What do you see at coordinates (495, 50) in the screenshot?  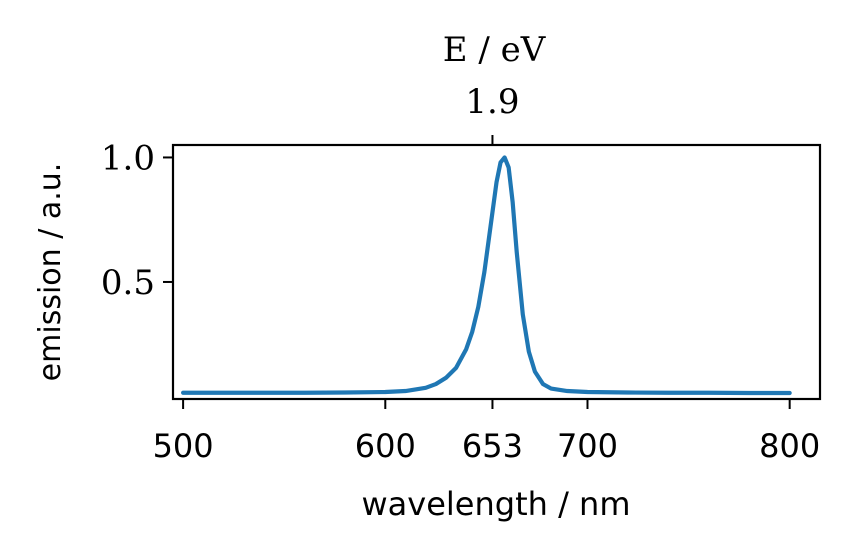 I see `top-axis-label: E / eV` at bounding box center [495, 50].